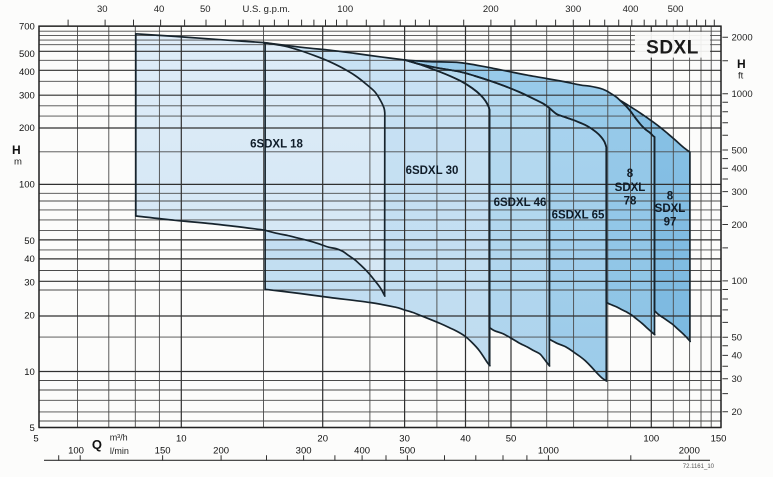 The width and height of the screenshot is (773, 482). What do you see at coordinates (741, 76) in the screenshot?
I see `svg-text: ft` at bounding box center [741, 76].